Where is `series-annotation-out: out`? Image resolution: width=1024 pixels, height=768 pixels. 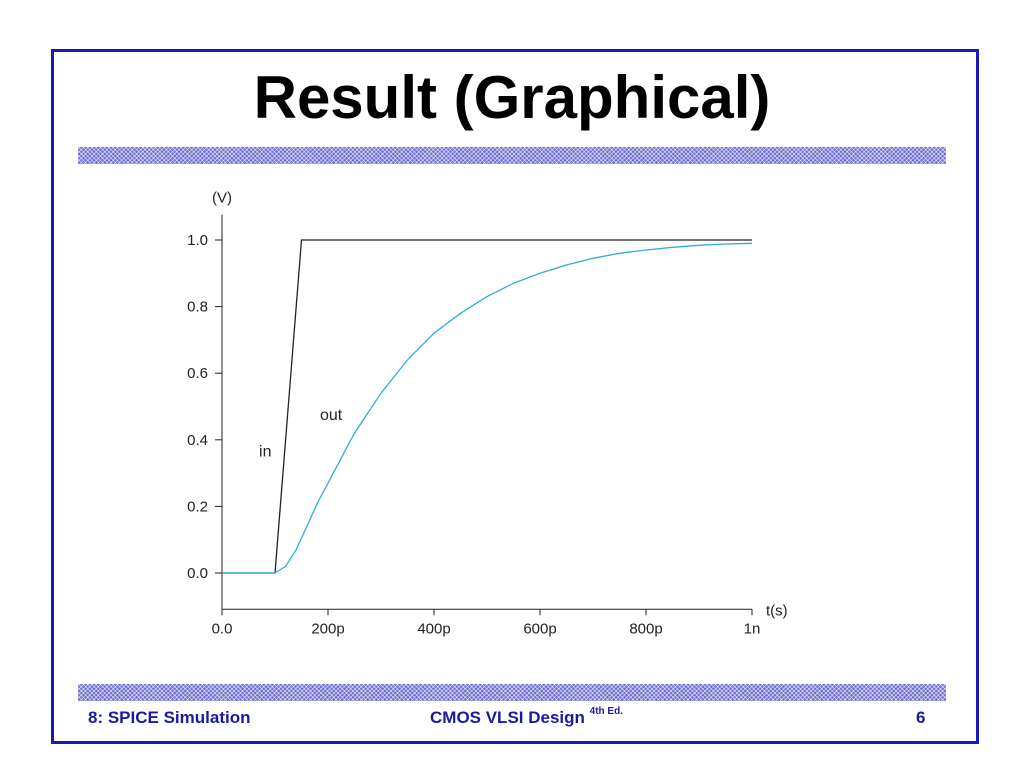
series-annotation-out: out is located at coordinates (331, 415).